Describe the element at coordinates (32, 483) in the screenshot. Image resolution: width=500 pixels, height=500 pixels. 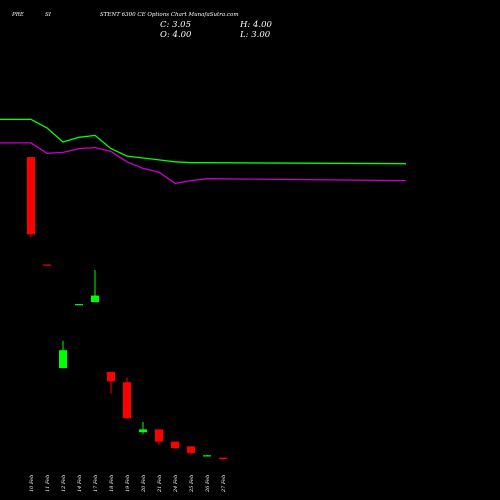
I see `x-tick-label: 10 Feb` at that location.